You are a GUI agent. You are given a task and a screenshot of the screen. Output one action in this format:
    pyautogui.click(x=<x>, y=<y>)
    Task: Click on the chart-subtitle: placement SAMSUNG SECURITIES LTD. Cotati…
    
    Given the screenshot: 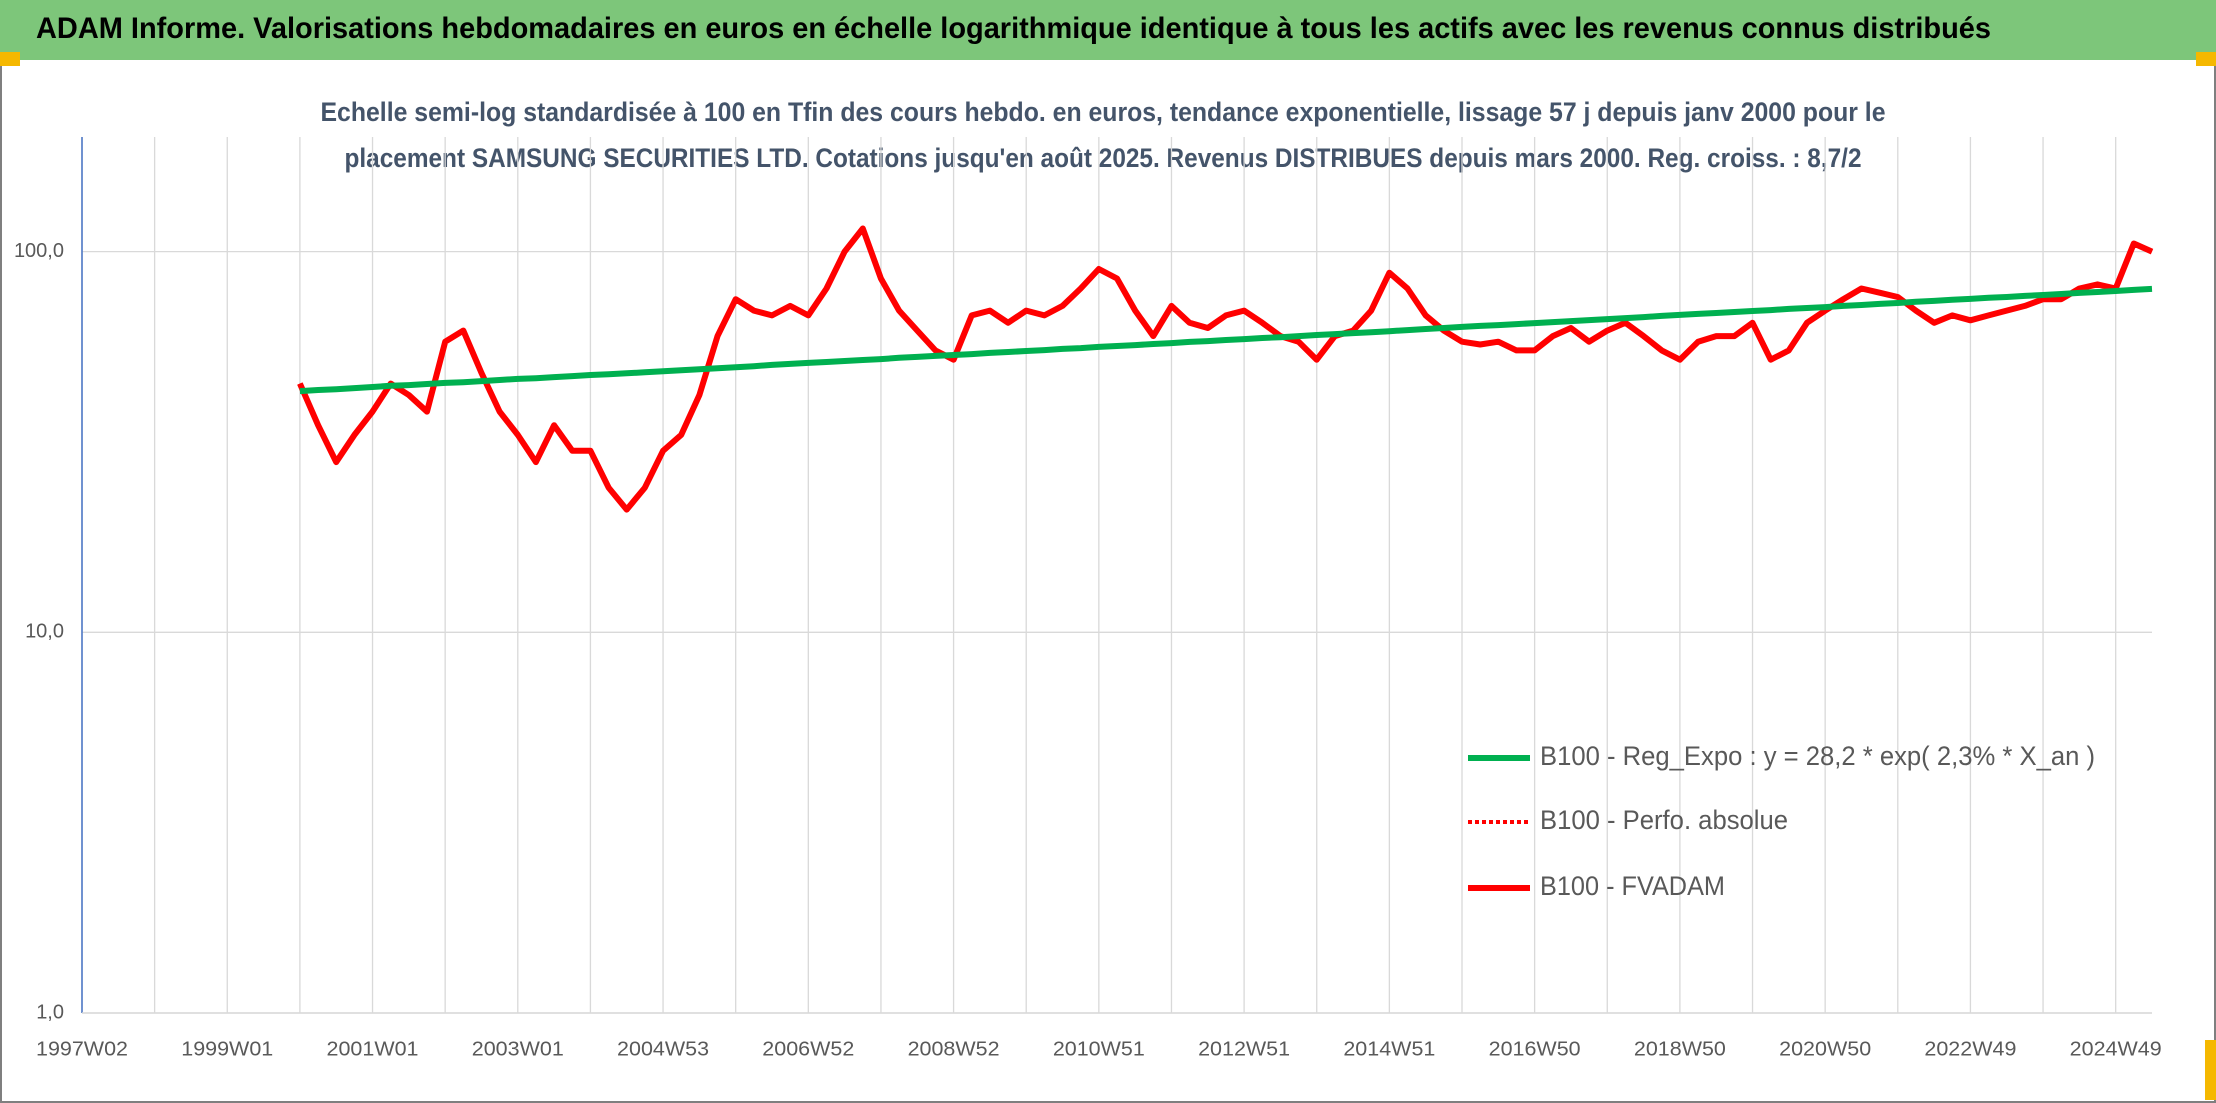 What is the action you would take?
    pyautogui.click(x=1103, y=158)
    